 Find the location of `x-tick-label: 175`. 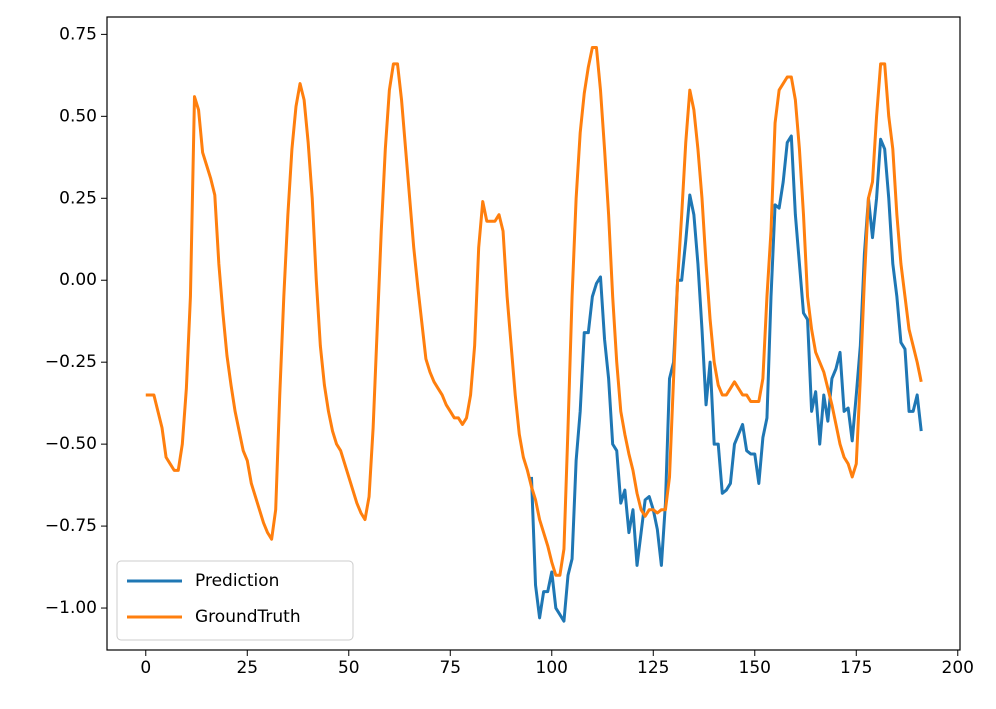

x-tick-label: 175 is located at coordinates (856, 668).